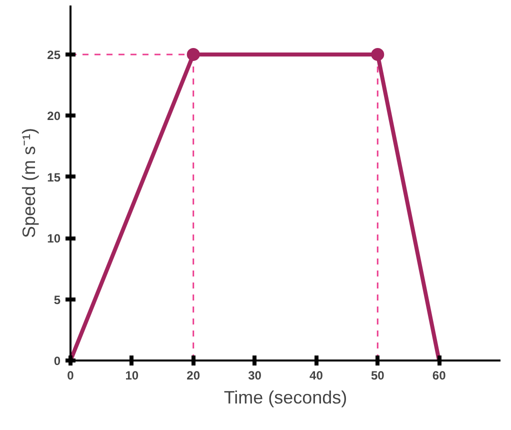 The height and width of the screenshot is (430, 511). What do you see at coordinates (29, 183) in the screenshot?
I see `y-axis-title: Speed (m s⁻¹)` at bounding box center [29, 183].